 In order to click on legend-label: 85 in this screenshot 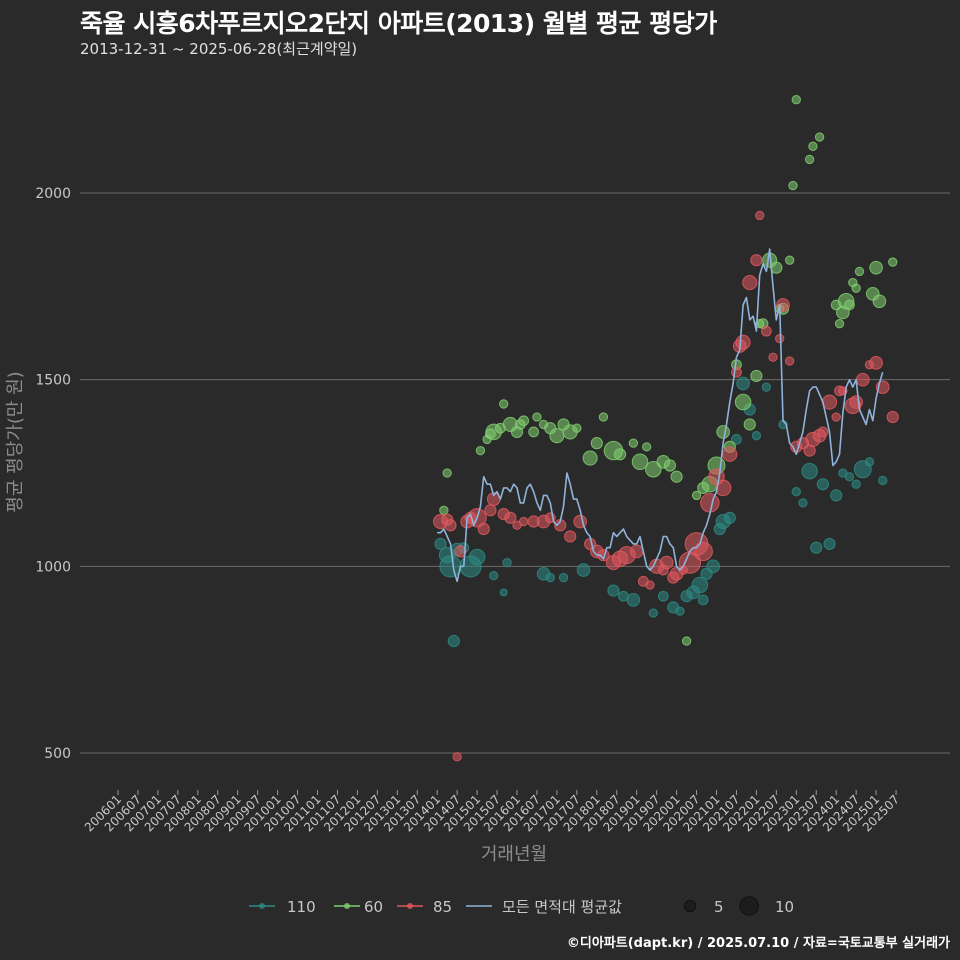, I will do `click(442, 907)`.